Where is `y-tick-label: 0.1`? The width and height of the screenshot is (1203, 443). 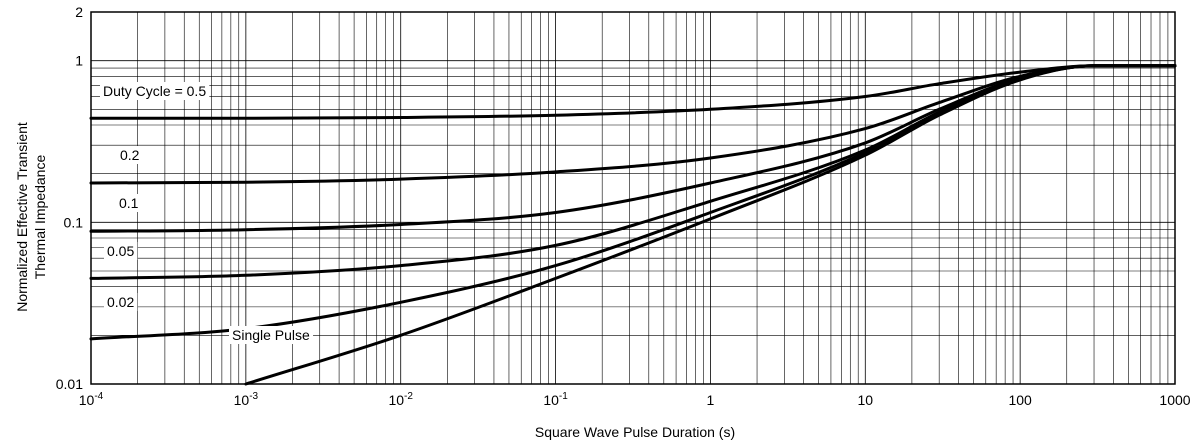 y-tick-label: 0.1 is located at coordinates (74, 222).